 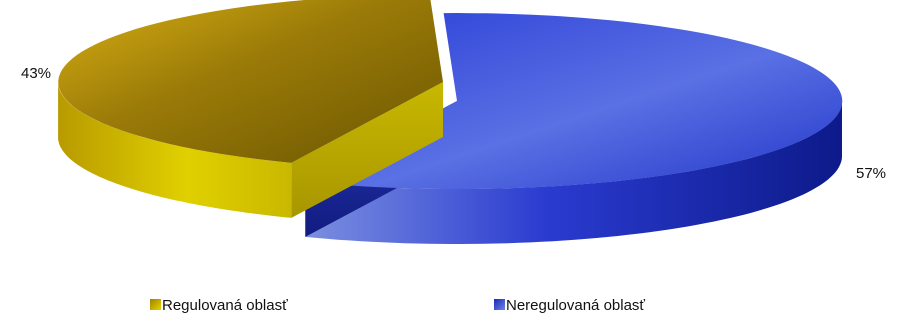 I want to click on pie-slice-cut-face, so click(x=367, y=150).